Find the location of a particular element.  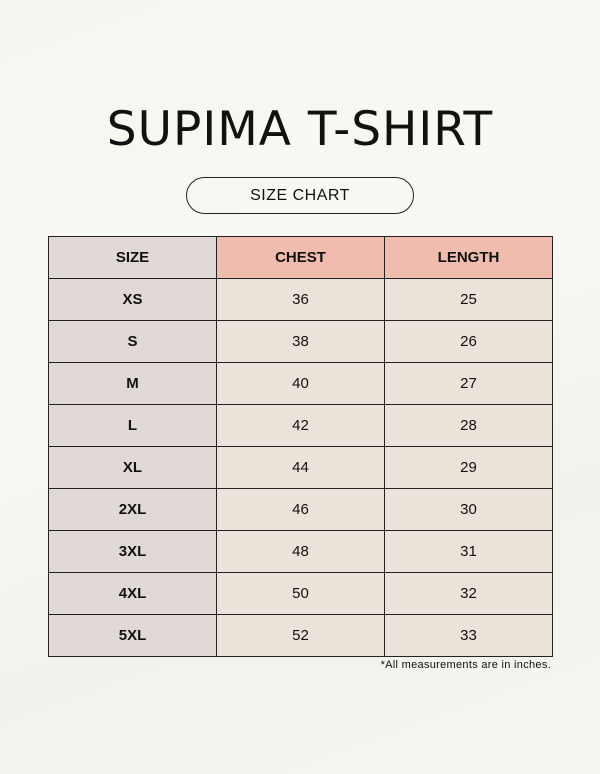

table-row: L 42 28 is located at coordinates (300, 425).